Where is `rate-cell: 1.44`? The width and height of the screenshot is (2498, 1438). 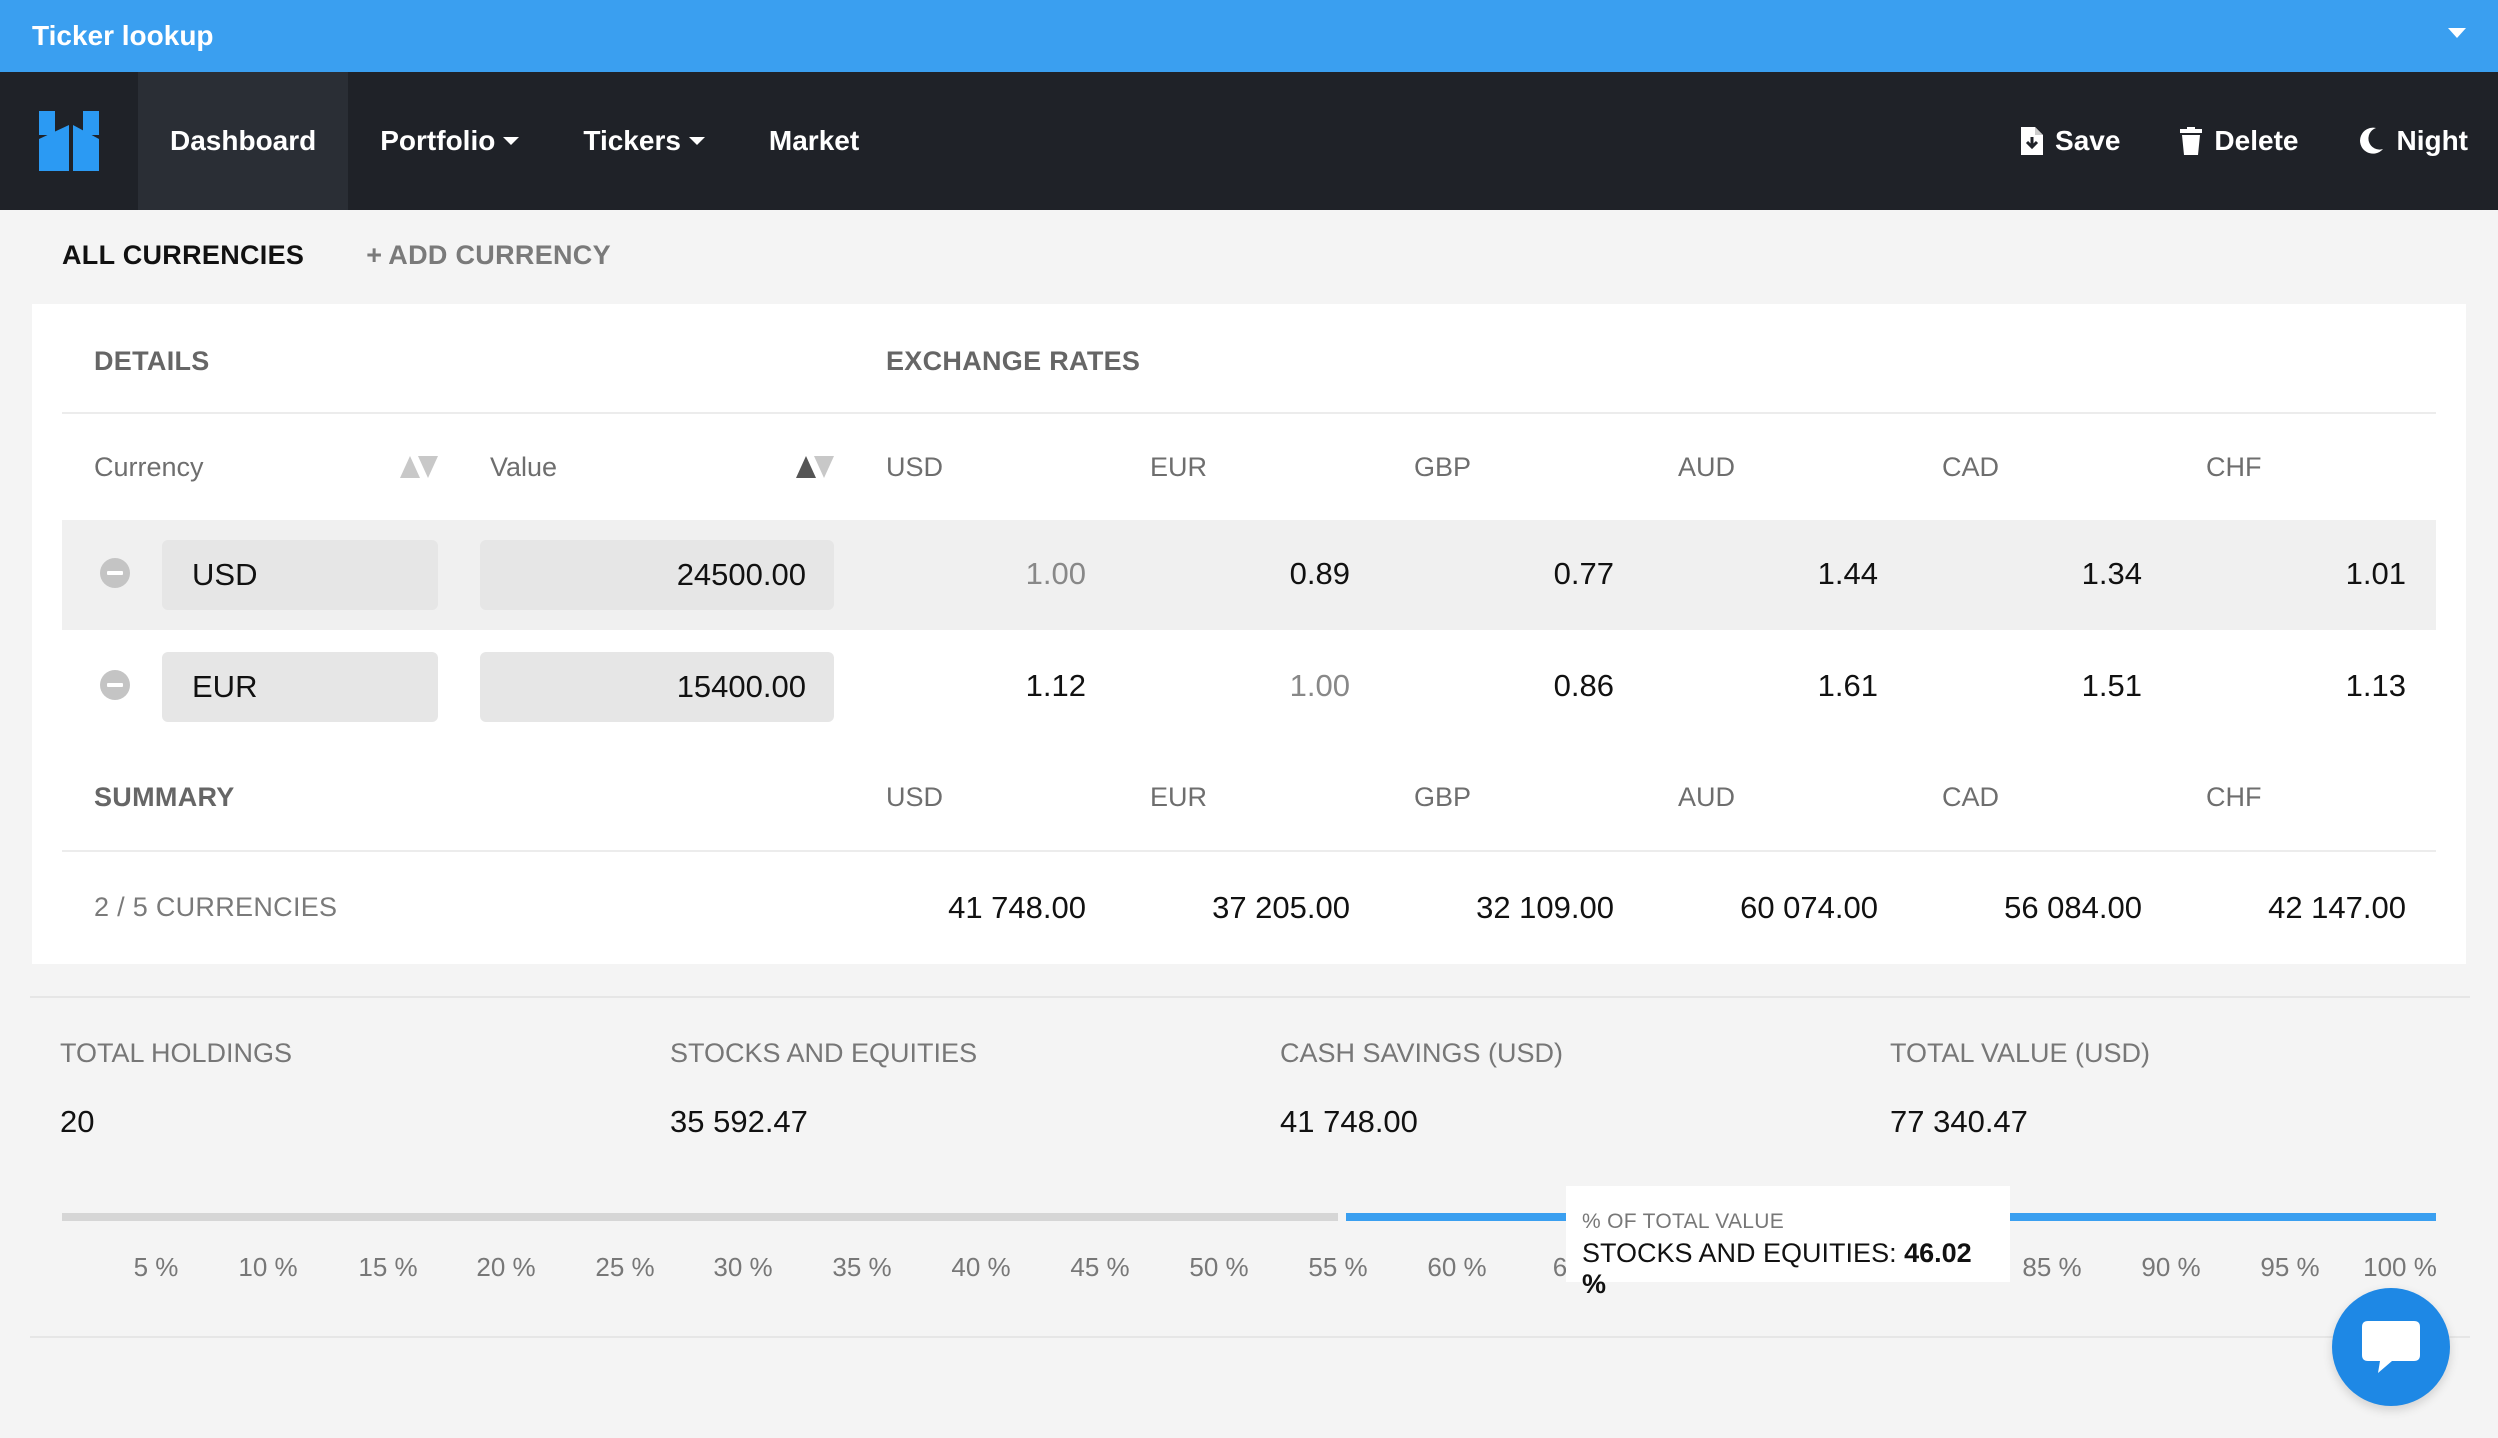
rate-cell: 1.44 is located at coordinates (1847, 573).